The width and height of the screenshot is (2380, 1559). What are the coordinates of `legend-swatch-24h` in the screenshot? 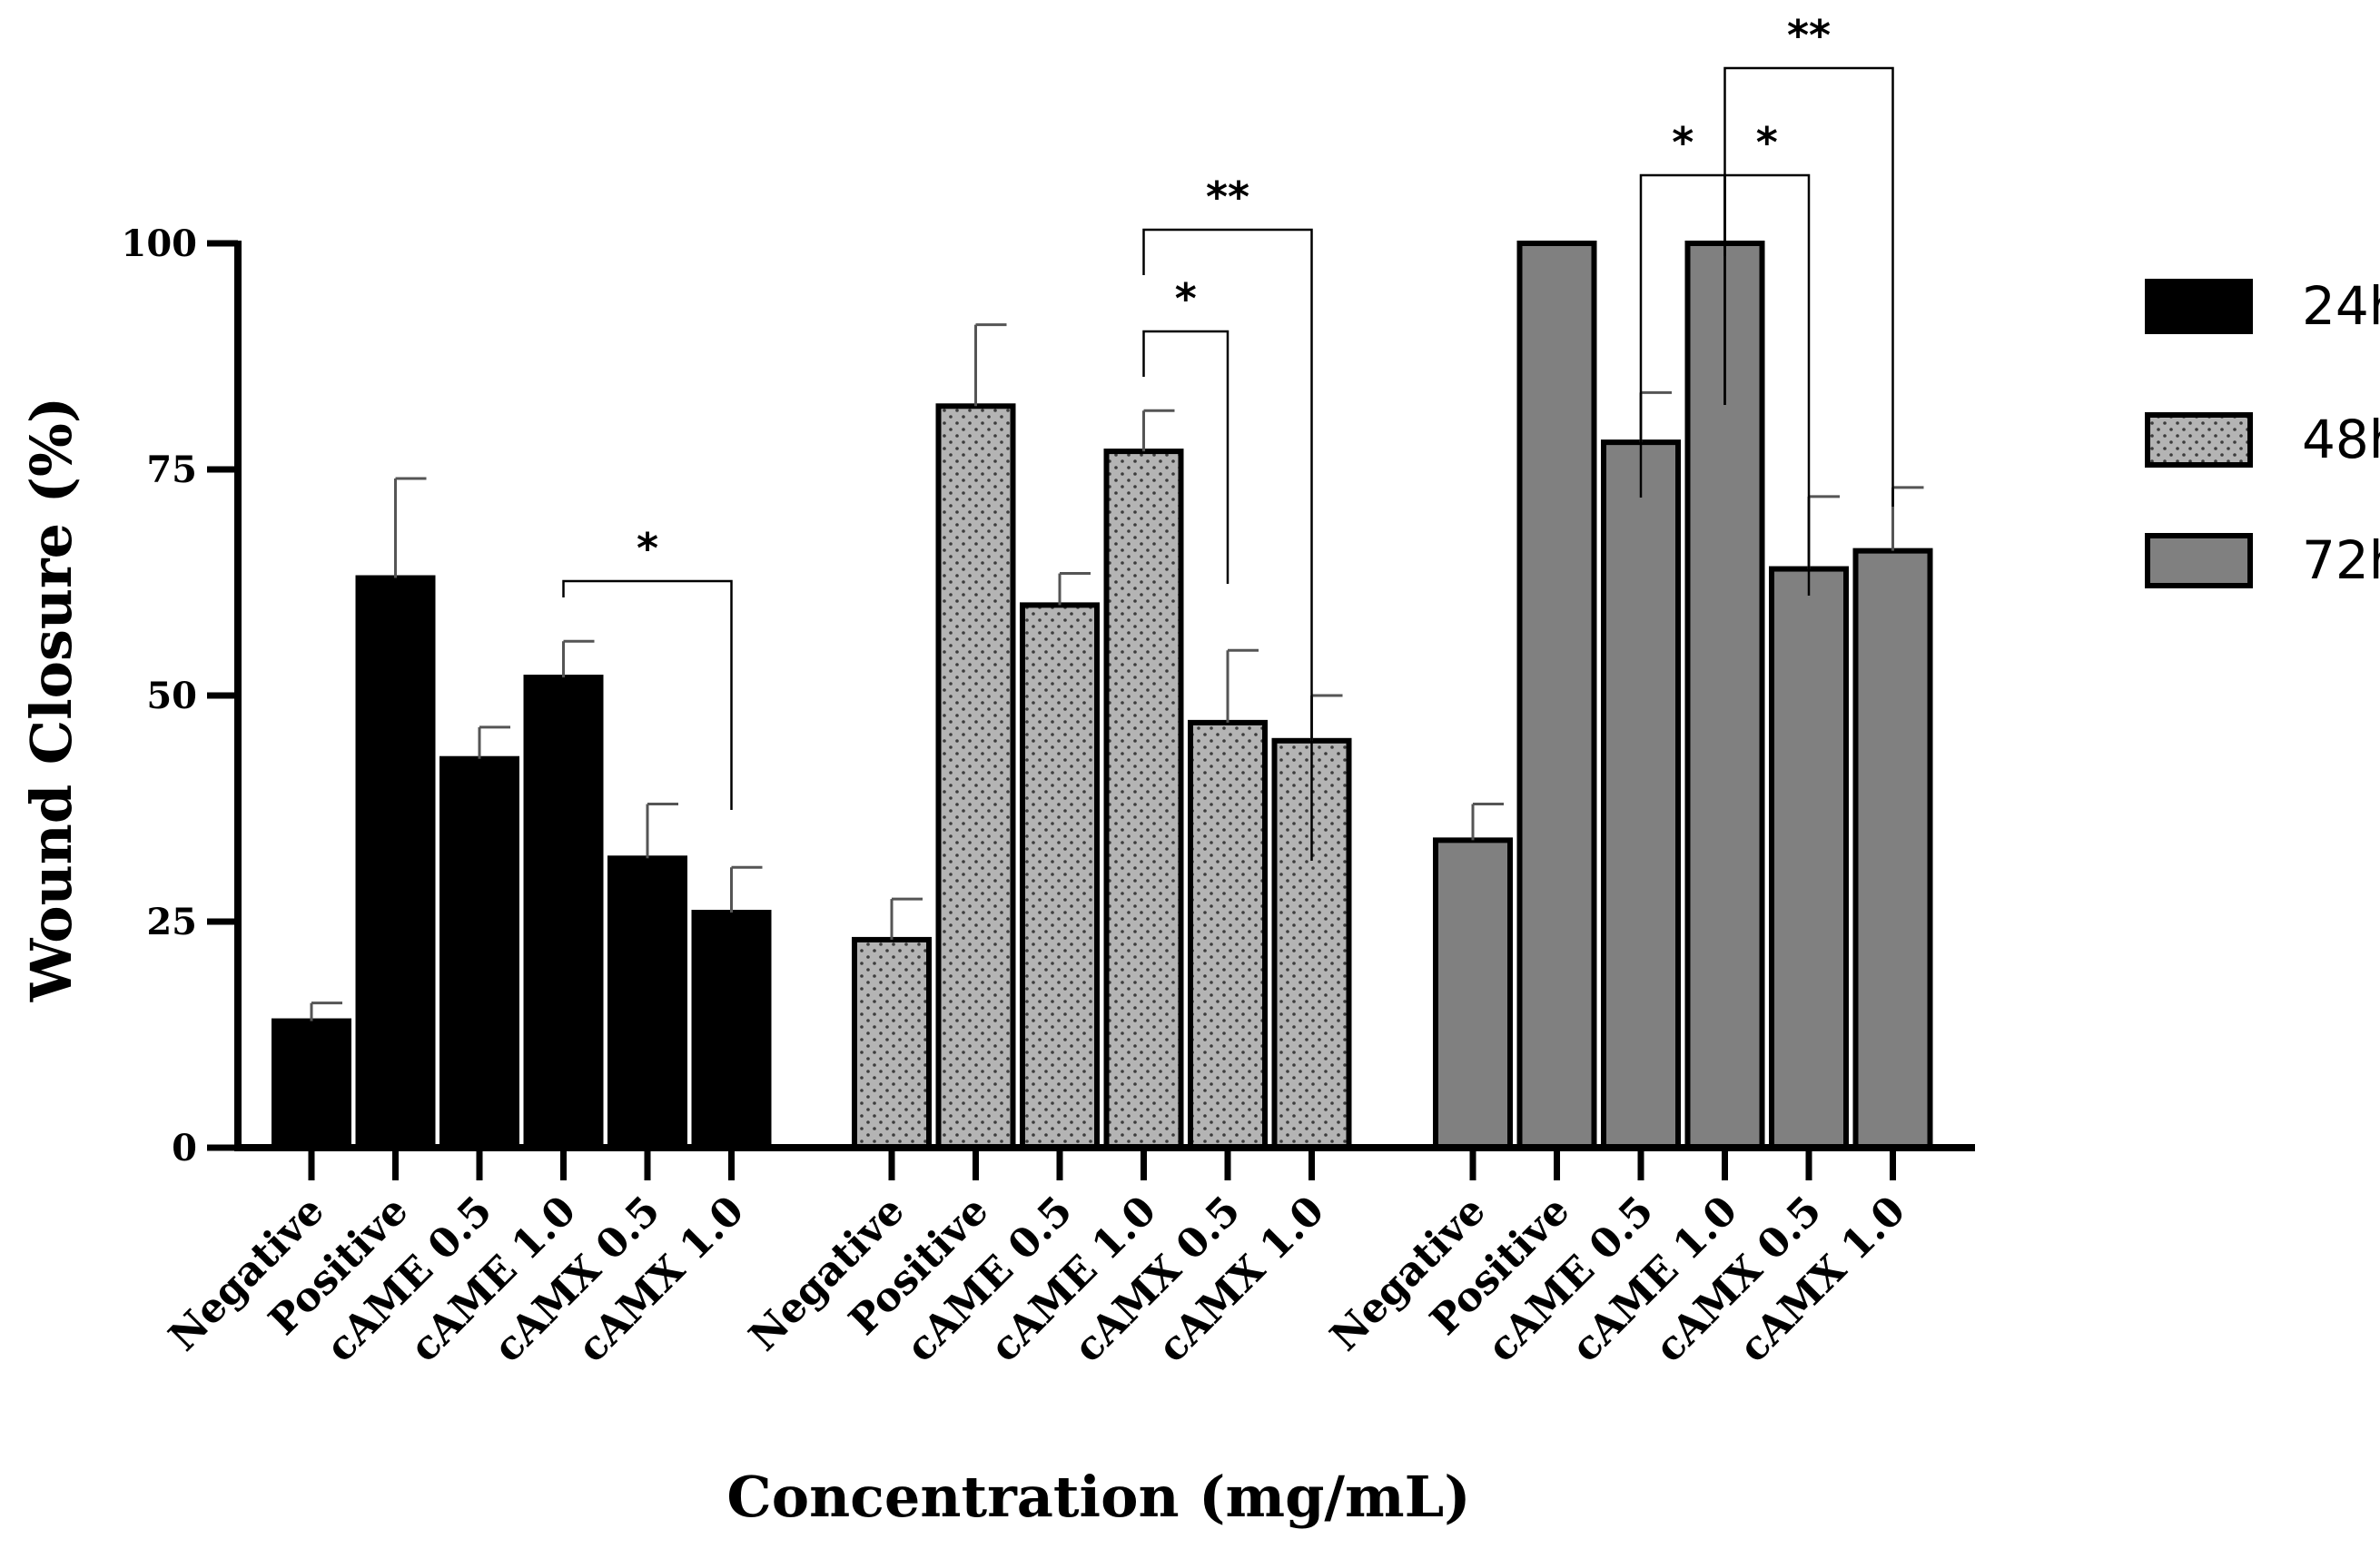 It's located at (2199, 306).